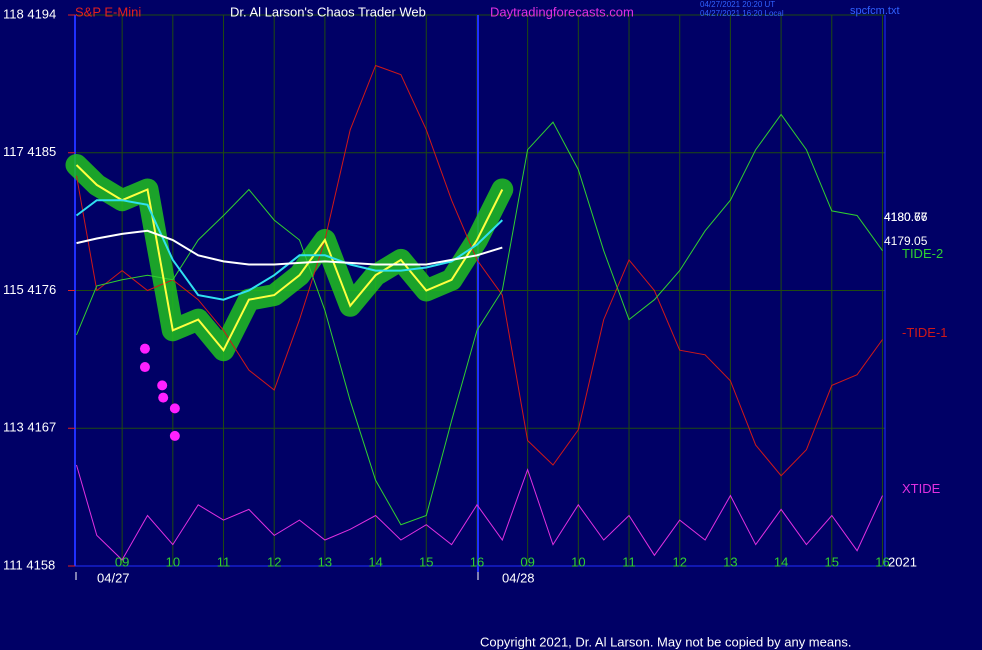 The image size is (982, 650). I want to click on price-label: 4180.77, so click(906, 217).